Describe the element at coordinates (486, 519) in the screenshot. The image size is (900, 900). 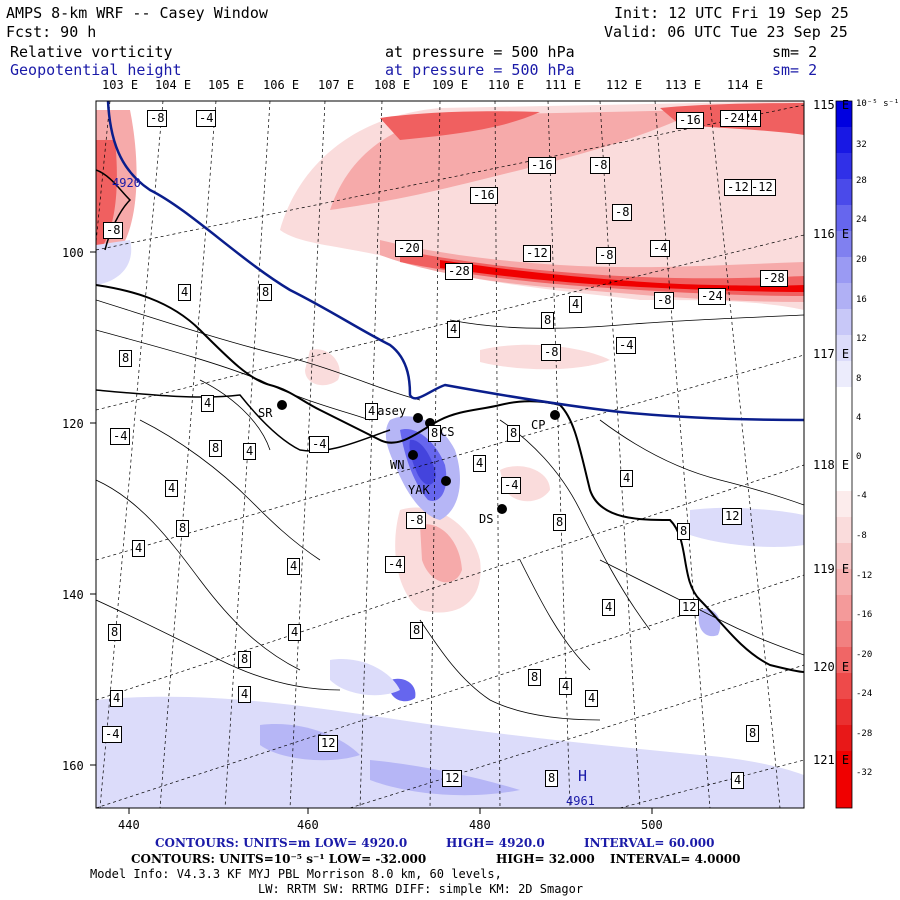
I see `station-label: DS` at that location.